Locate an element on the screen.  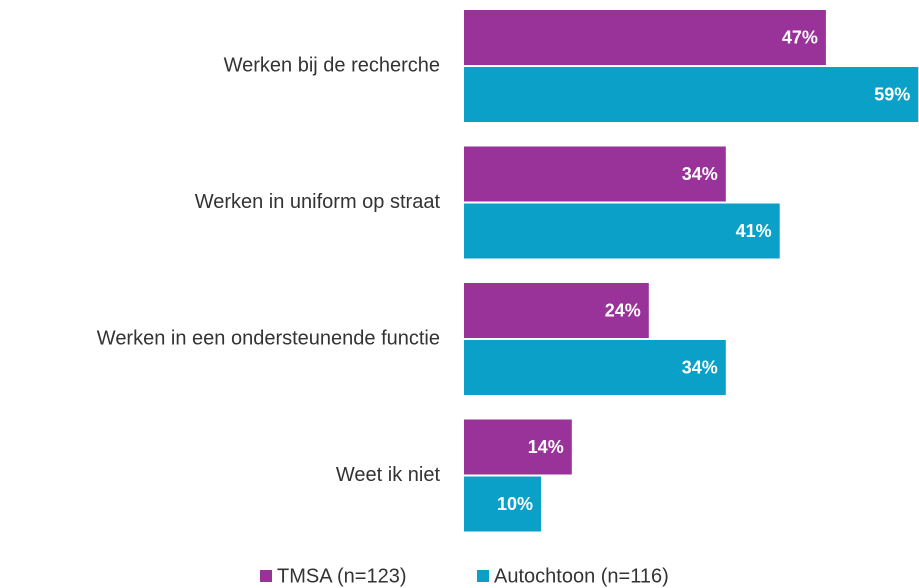
category-label: Werken in een ondersteunende functie is located at coordinates (268, 338).